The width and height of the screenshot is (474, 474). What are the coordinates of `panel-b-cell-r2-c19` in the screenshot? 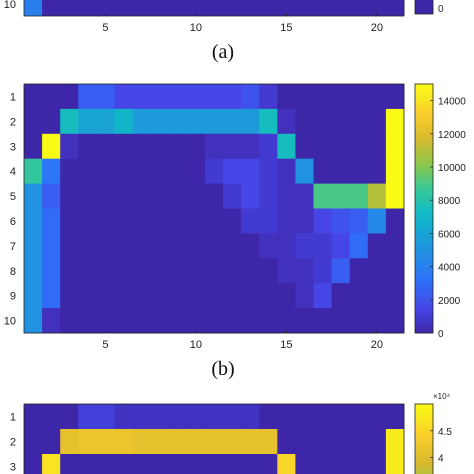 It's located at (359, 121).